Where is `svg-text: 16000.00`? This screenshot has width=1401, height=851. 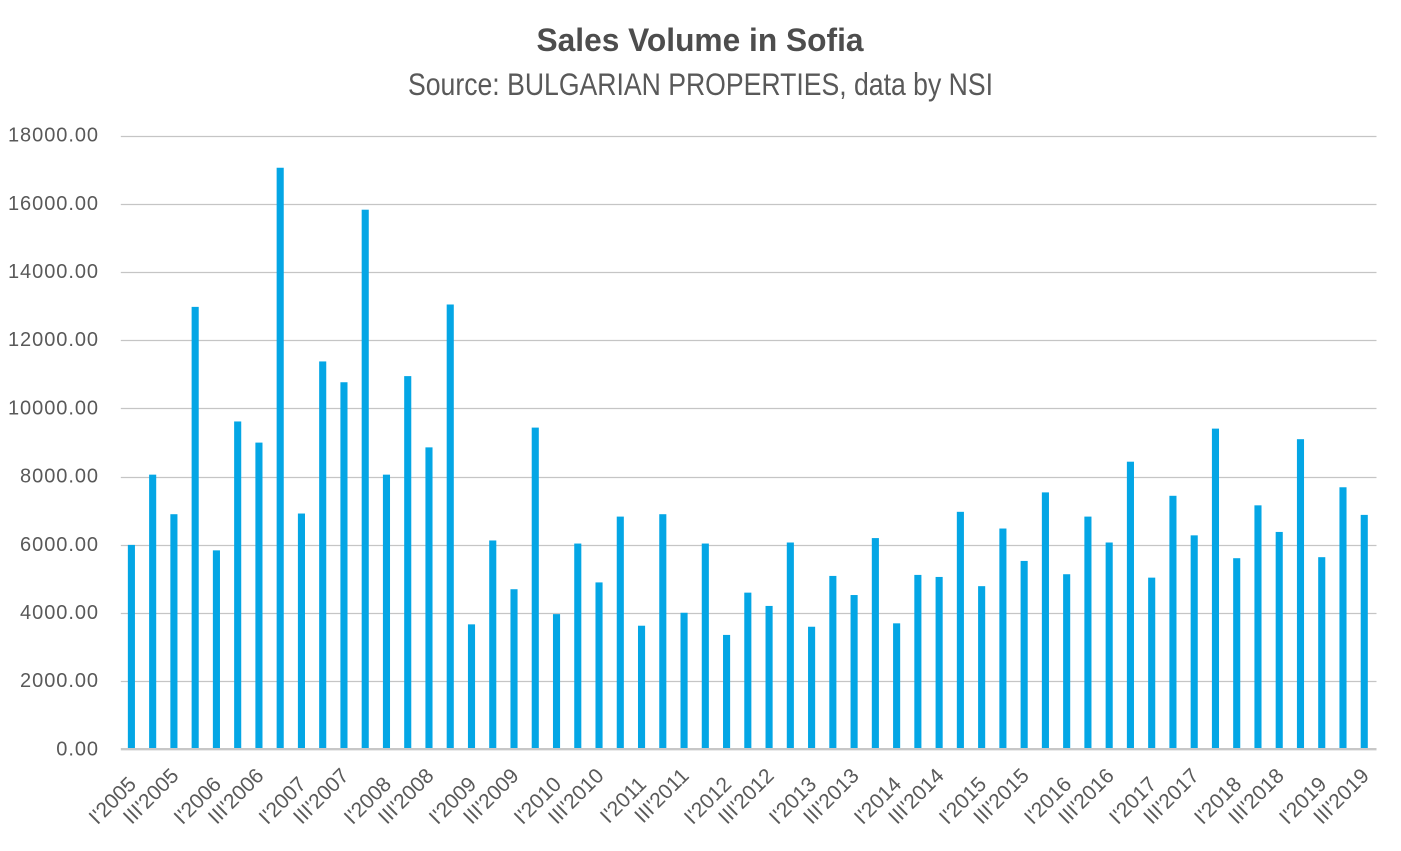
svg-text: 16000.00 is located at coordinates (53, 204).